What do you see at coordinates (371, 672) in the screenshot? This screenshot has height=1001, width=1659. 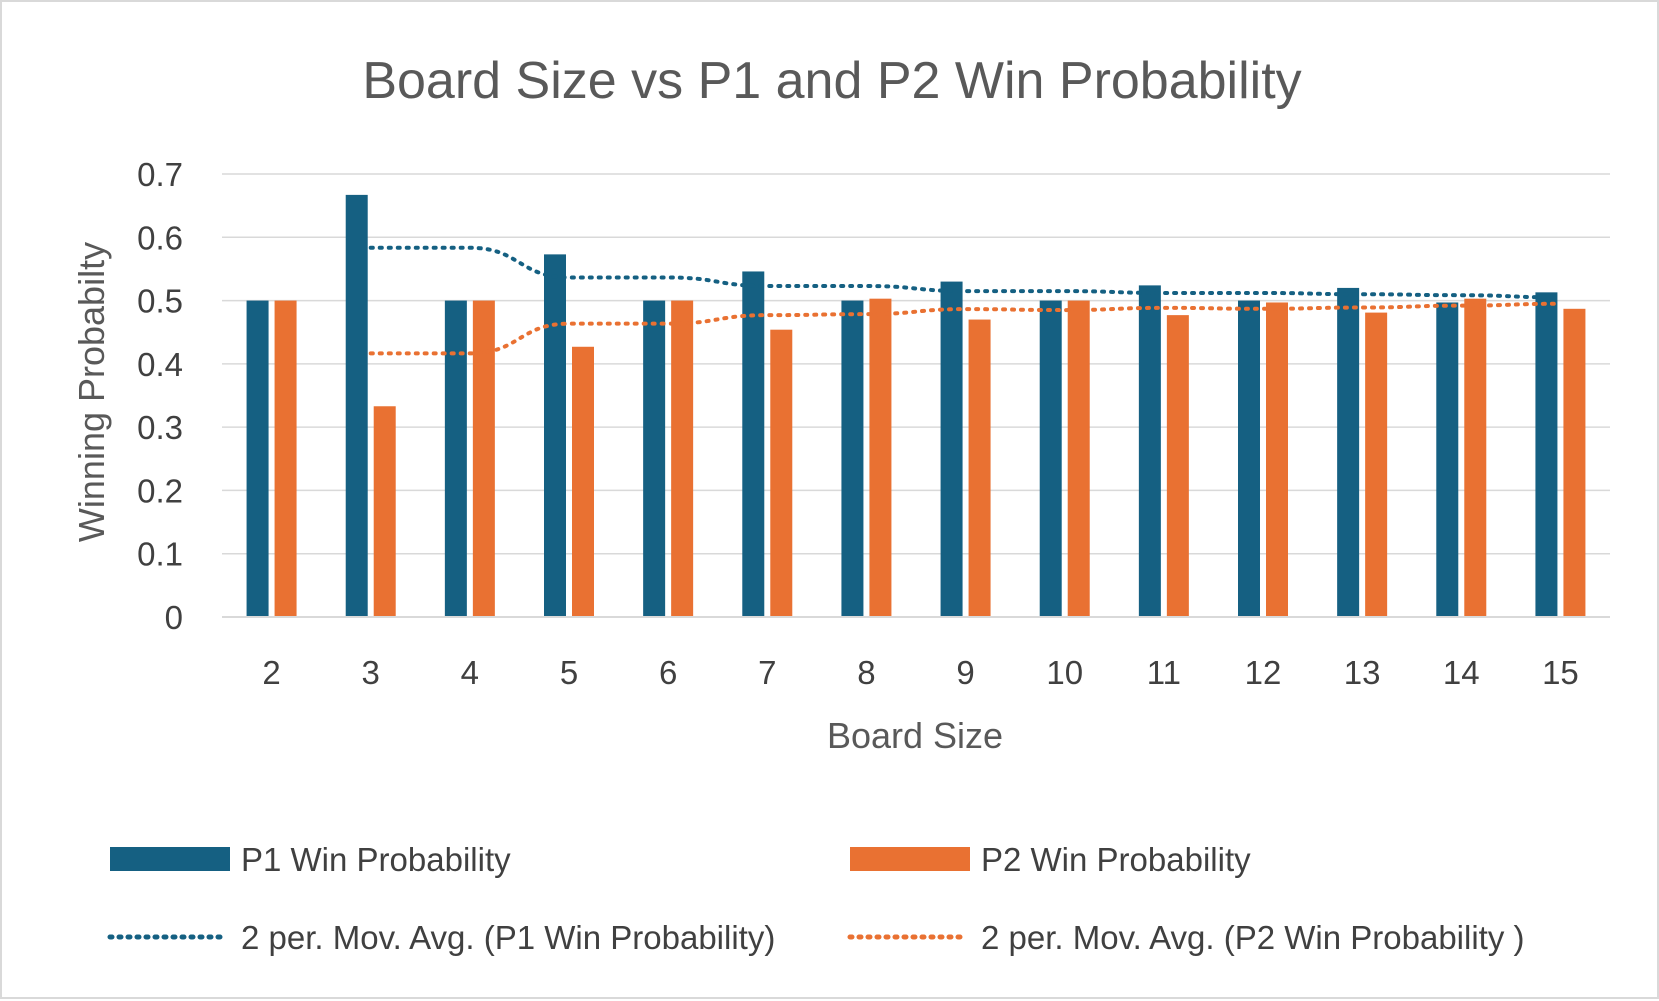 I see `x-tick-label: 3` at bounding box center [371, 672].